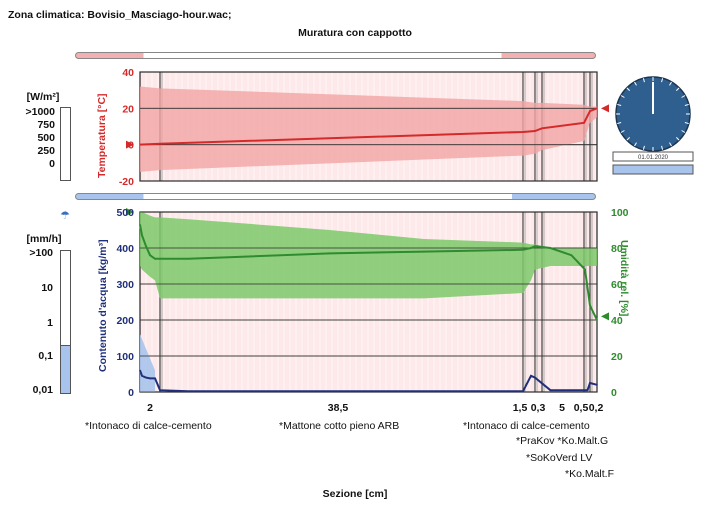 The height and width of the screenshot is (511, 705). I want to click on clock-date: 01.01.2020, so click(653, 158).